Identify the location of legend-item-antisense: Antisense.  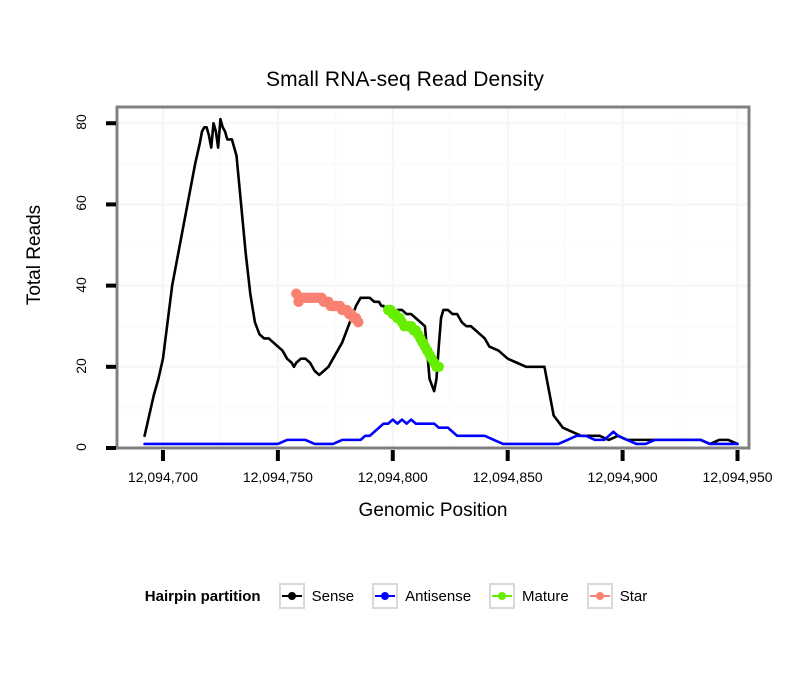
(425, 596).